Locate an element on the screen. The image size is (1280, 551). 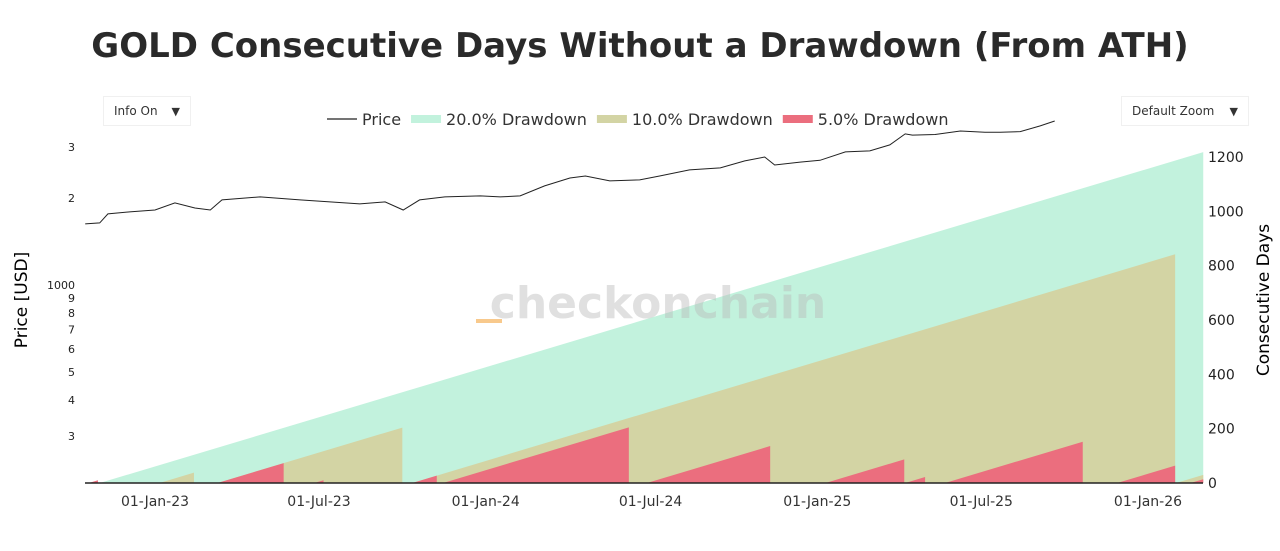
watermark-text: checkonchain is located at coordinates (658, 303).